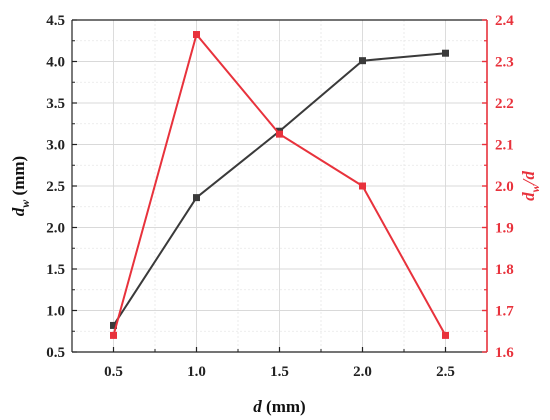  Describe the element at coordinates (55, 21) in the screenshot. I see `y-left-tick-label: 4.5` at that location.